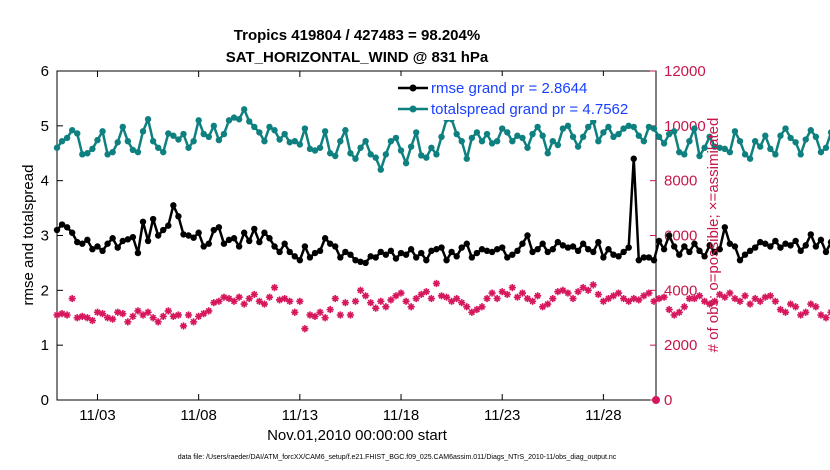 This screenshot has width=830, height=470. What do you see at coordinates (529, 109) in the screenshot?
I see `legend-label-spread: totalspread grand pr = 4.7562` at bounding box center [529, 109].